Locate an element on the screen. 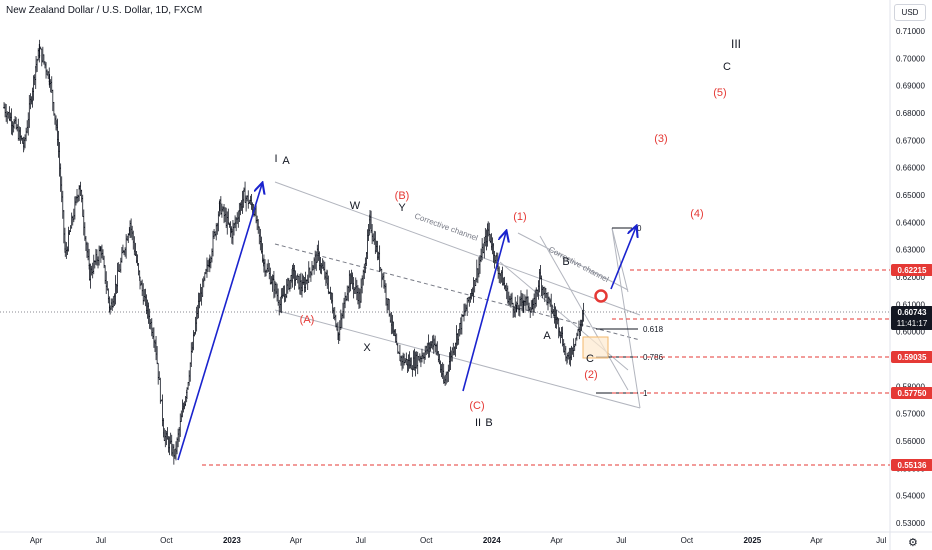 The image size is (932, 550). projection-arrow is located at coordinates (623, 258).